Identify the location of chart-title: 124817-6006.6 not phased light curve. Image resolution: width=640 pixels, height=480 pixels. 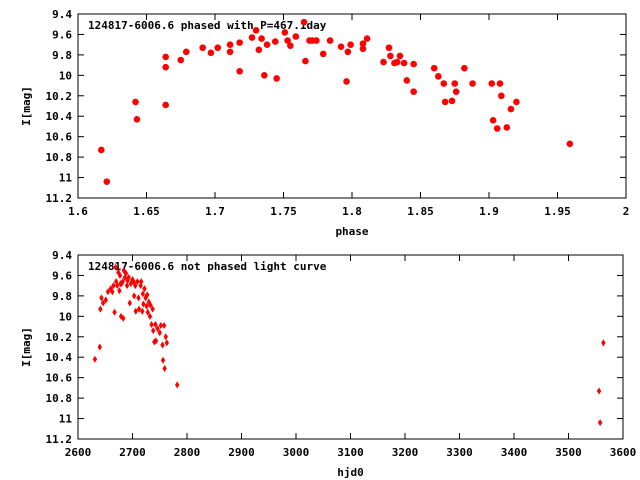
(207, 266).